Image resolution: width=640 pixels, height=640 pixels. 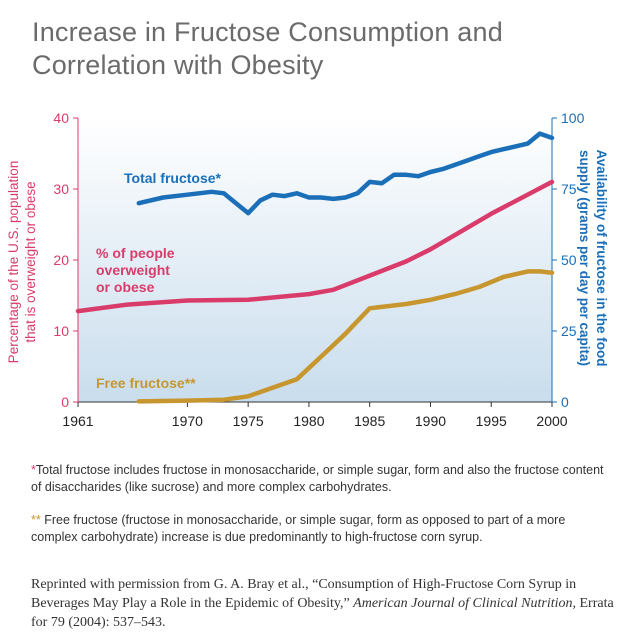 I want to click on leftLabel1-line-1: Percentage of the U.S. population, so click(x=13, y=262).